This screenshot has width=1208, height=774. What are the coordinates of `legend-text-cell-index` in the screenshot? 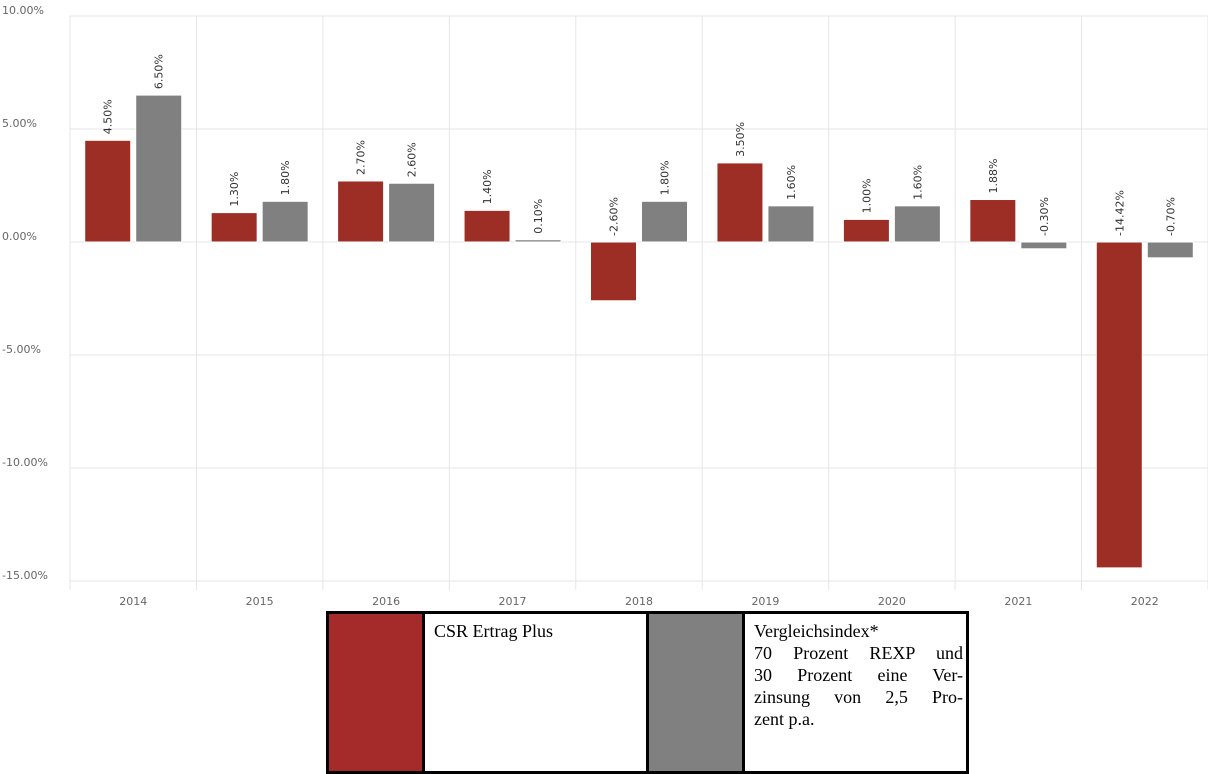 It's located at (855, 692).